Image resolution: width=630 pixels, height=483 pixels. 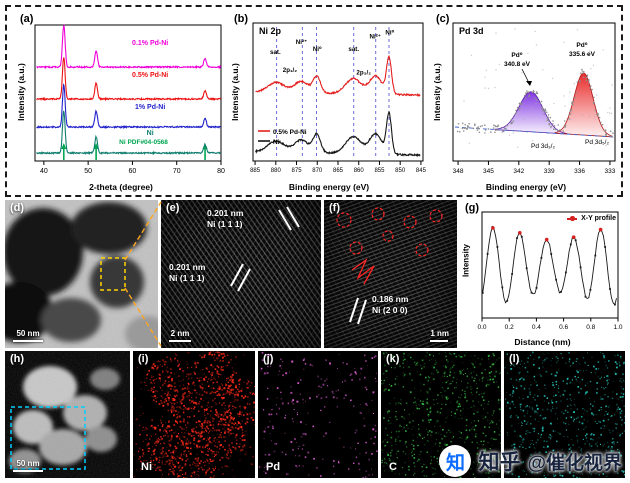 What do you see at coordinates (390, 274) in the screenshot?
I see `panel-hrtem-200: (f) 0.186 nm Ni (2 0 0) 1 nm` at bounding box center [390, 274].